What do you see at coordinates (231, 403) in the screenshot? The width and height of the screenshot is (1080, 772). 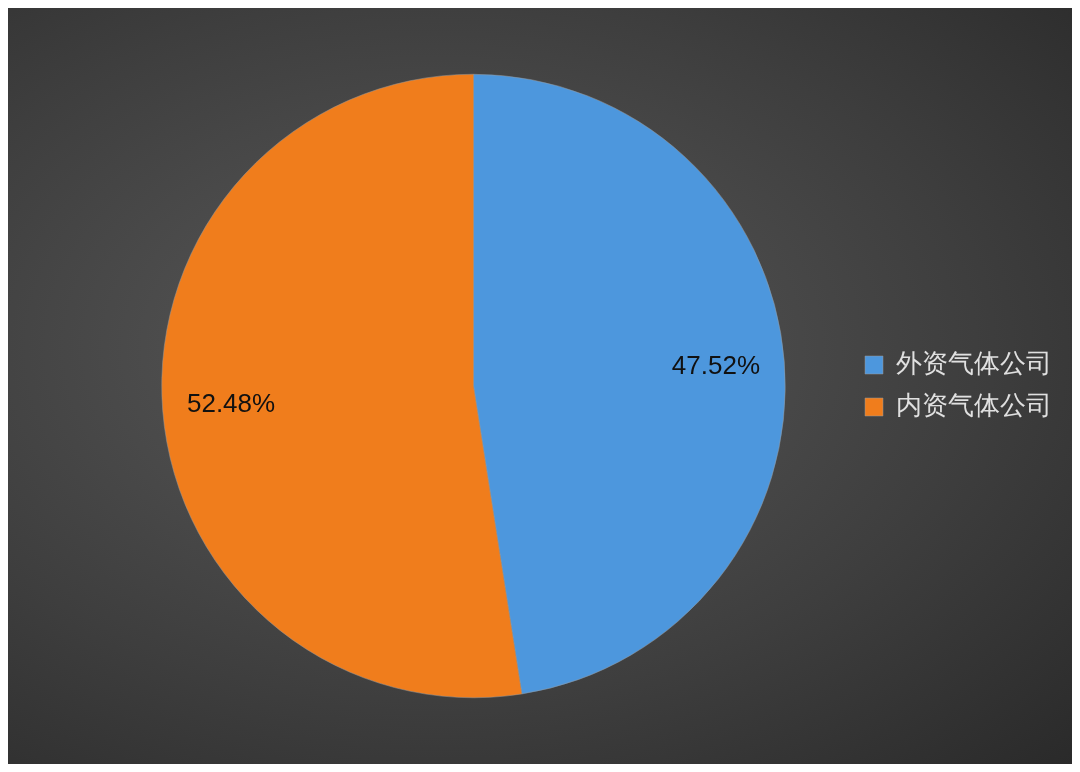 I see `data-label: 52.48%` at bounding box center [231, 403].